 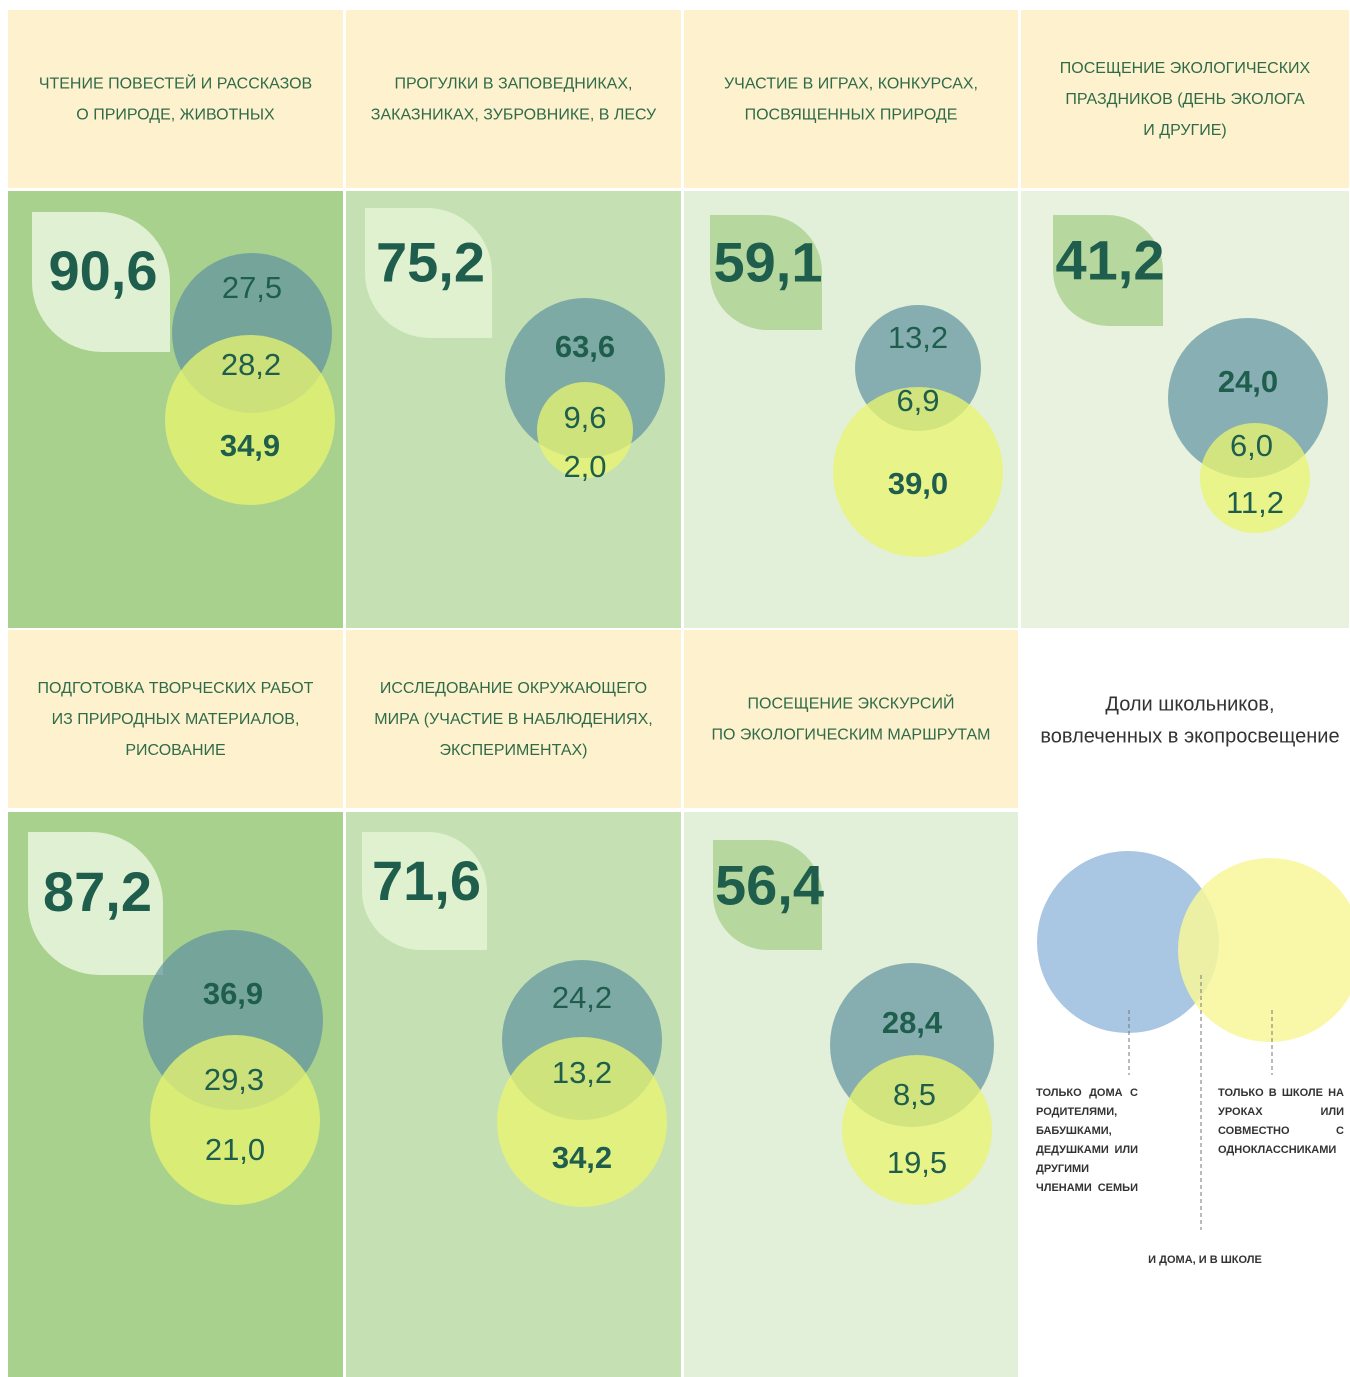 What do you see at coordinates (1189, 736) in the screenshot?
I see `legend-title: вовлеченных в экопросвещение` at bounding box center [1189, 736].